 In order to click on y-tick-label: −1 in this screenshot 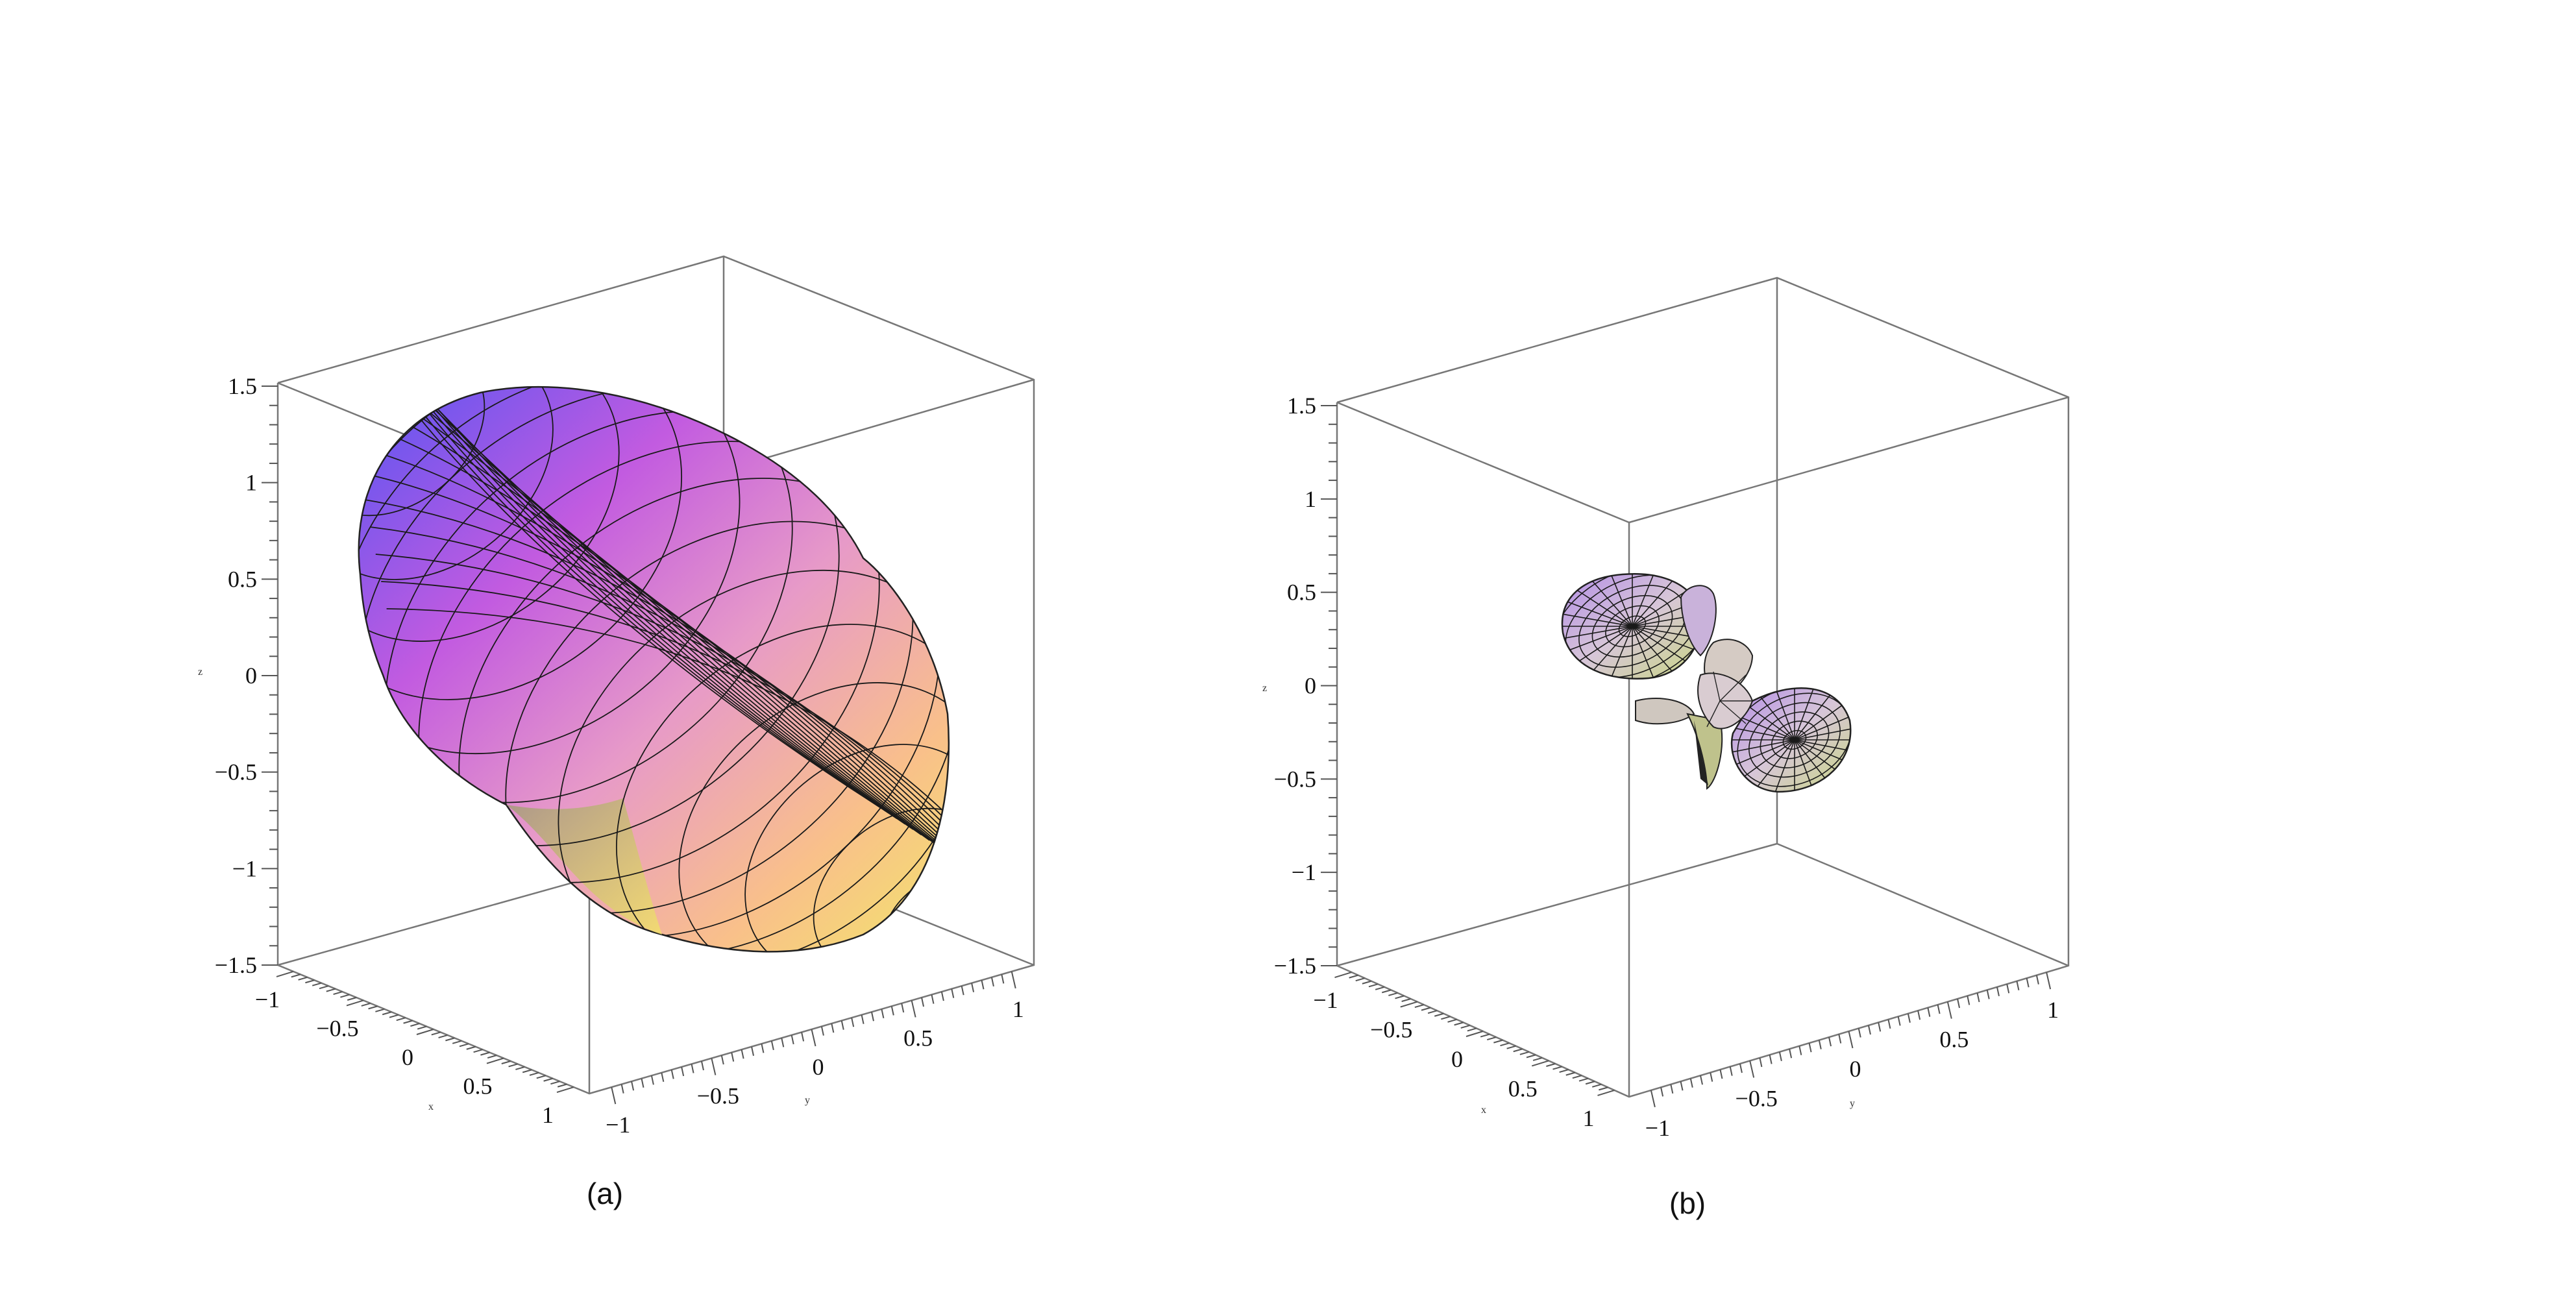, I will do `click(1657, 1128)`.